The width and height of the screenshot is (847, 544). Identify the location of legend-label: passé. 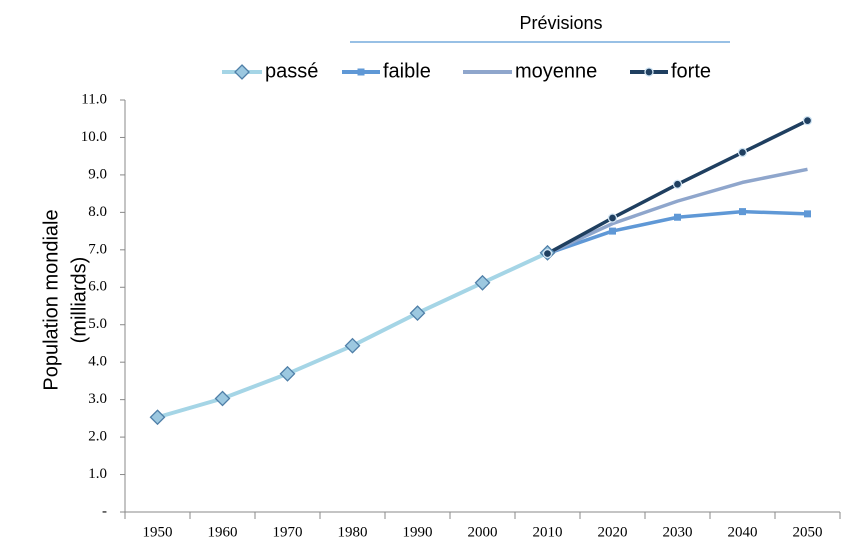
(291, 71).